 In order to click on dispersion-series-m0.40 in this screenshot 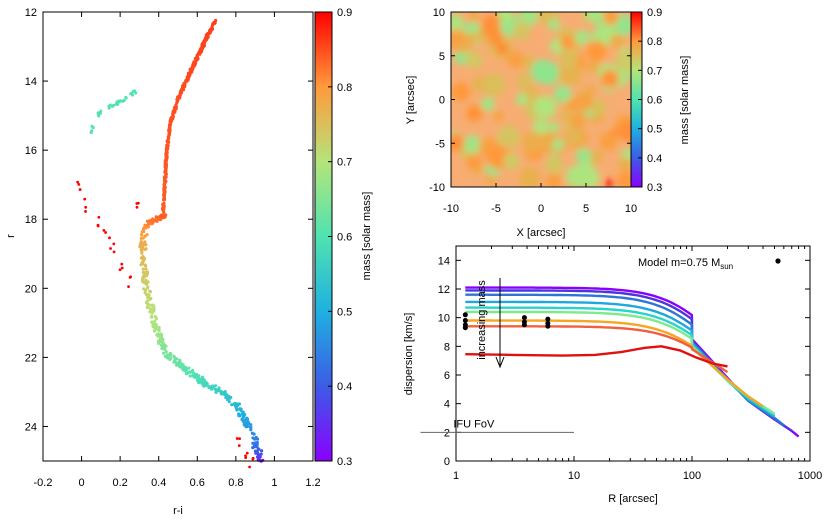, I will do `click(625, 360)`.